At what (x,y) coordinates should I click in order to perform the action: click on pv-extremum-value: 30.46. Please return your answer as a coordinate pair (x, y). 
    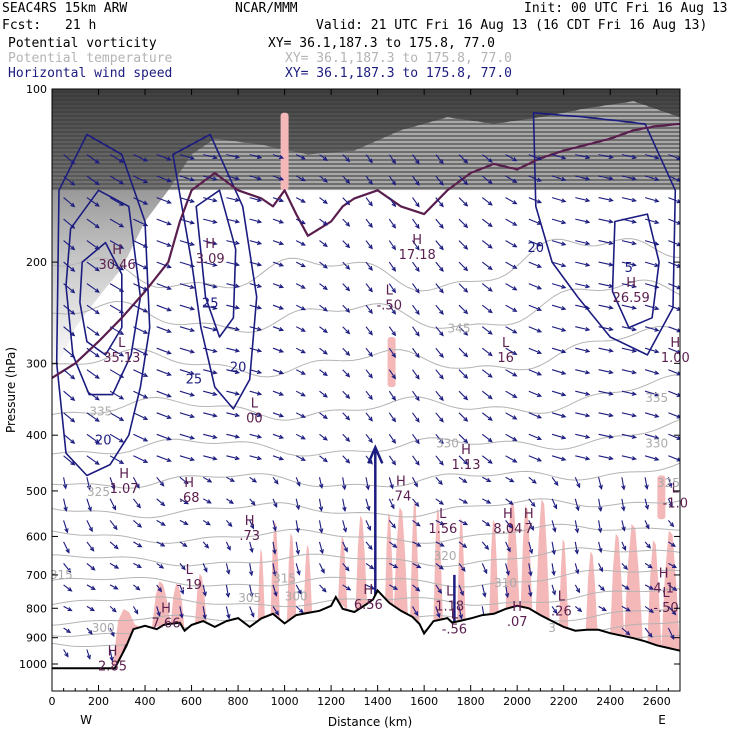
    Looking at the image, I should click on (116, 265).